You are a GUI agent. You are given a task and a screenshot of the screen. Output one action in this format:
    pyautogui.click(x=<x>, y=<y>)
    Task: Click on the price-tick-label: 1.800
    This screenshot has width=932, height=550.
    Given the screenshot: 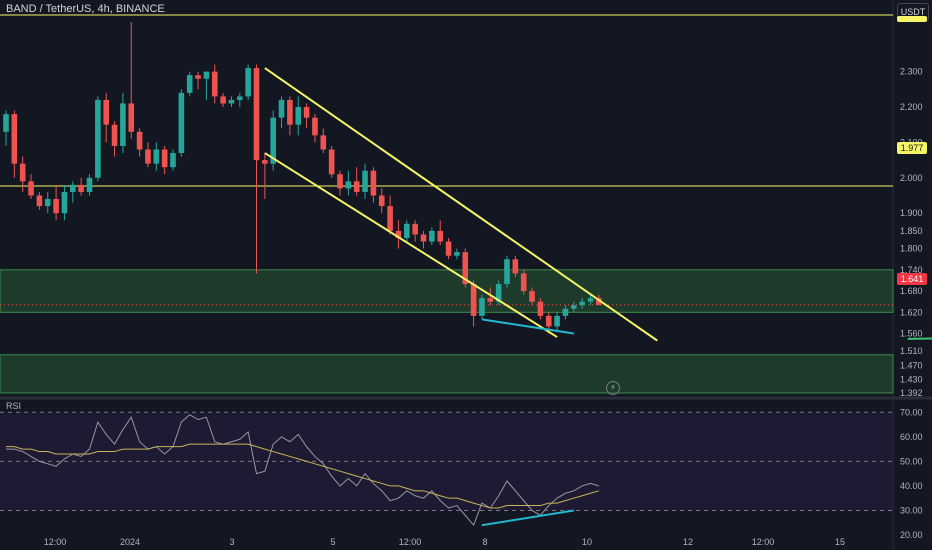 What is the action you would take?
    pyautogui.click(x=911, y=249)
    